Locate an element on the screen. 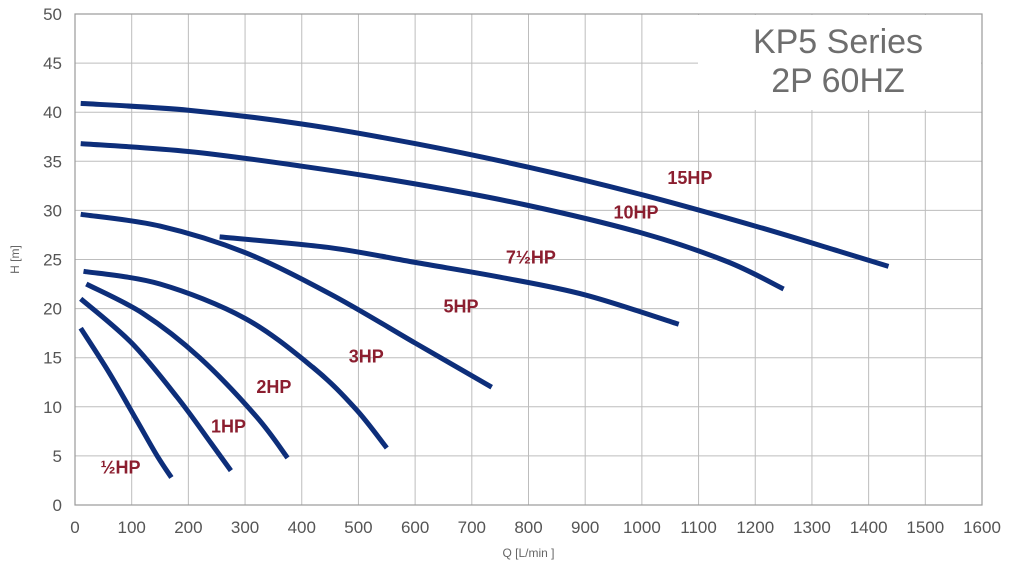  y-tick-label: 15 is located at coordinates (52, 358).